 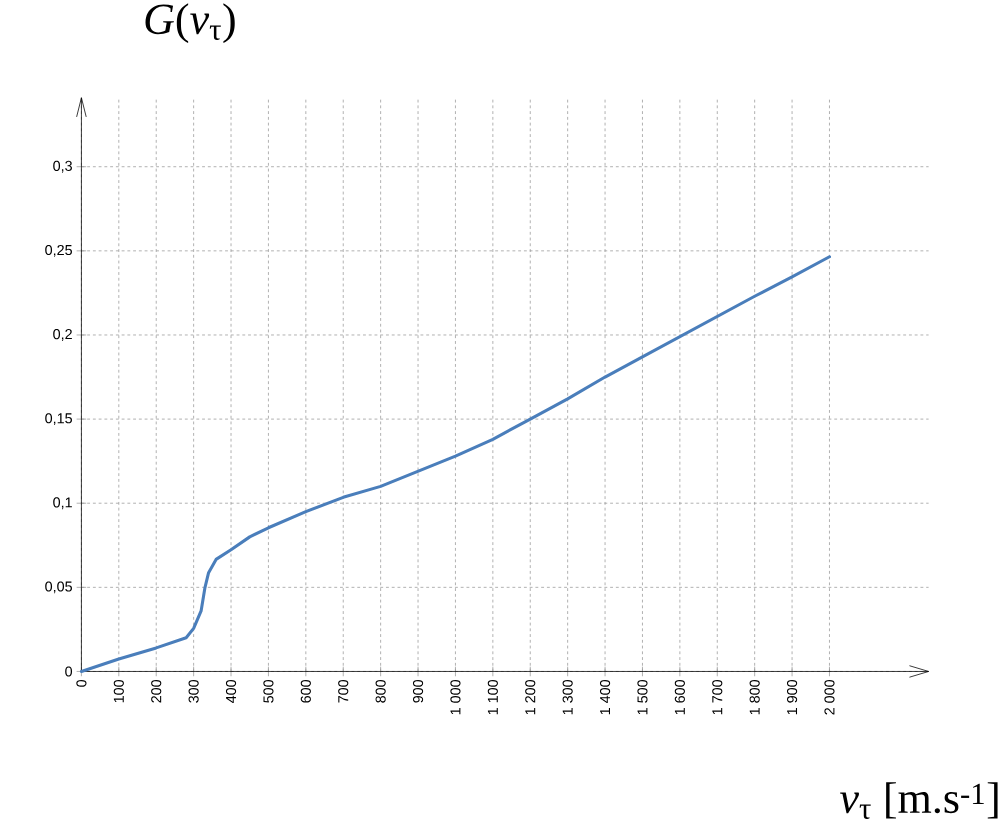 What do you see at coordinates (62, 334) in the screenshot?
I see `y-tick-label: 0,2` at bounding box center [62, 334].